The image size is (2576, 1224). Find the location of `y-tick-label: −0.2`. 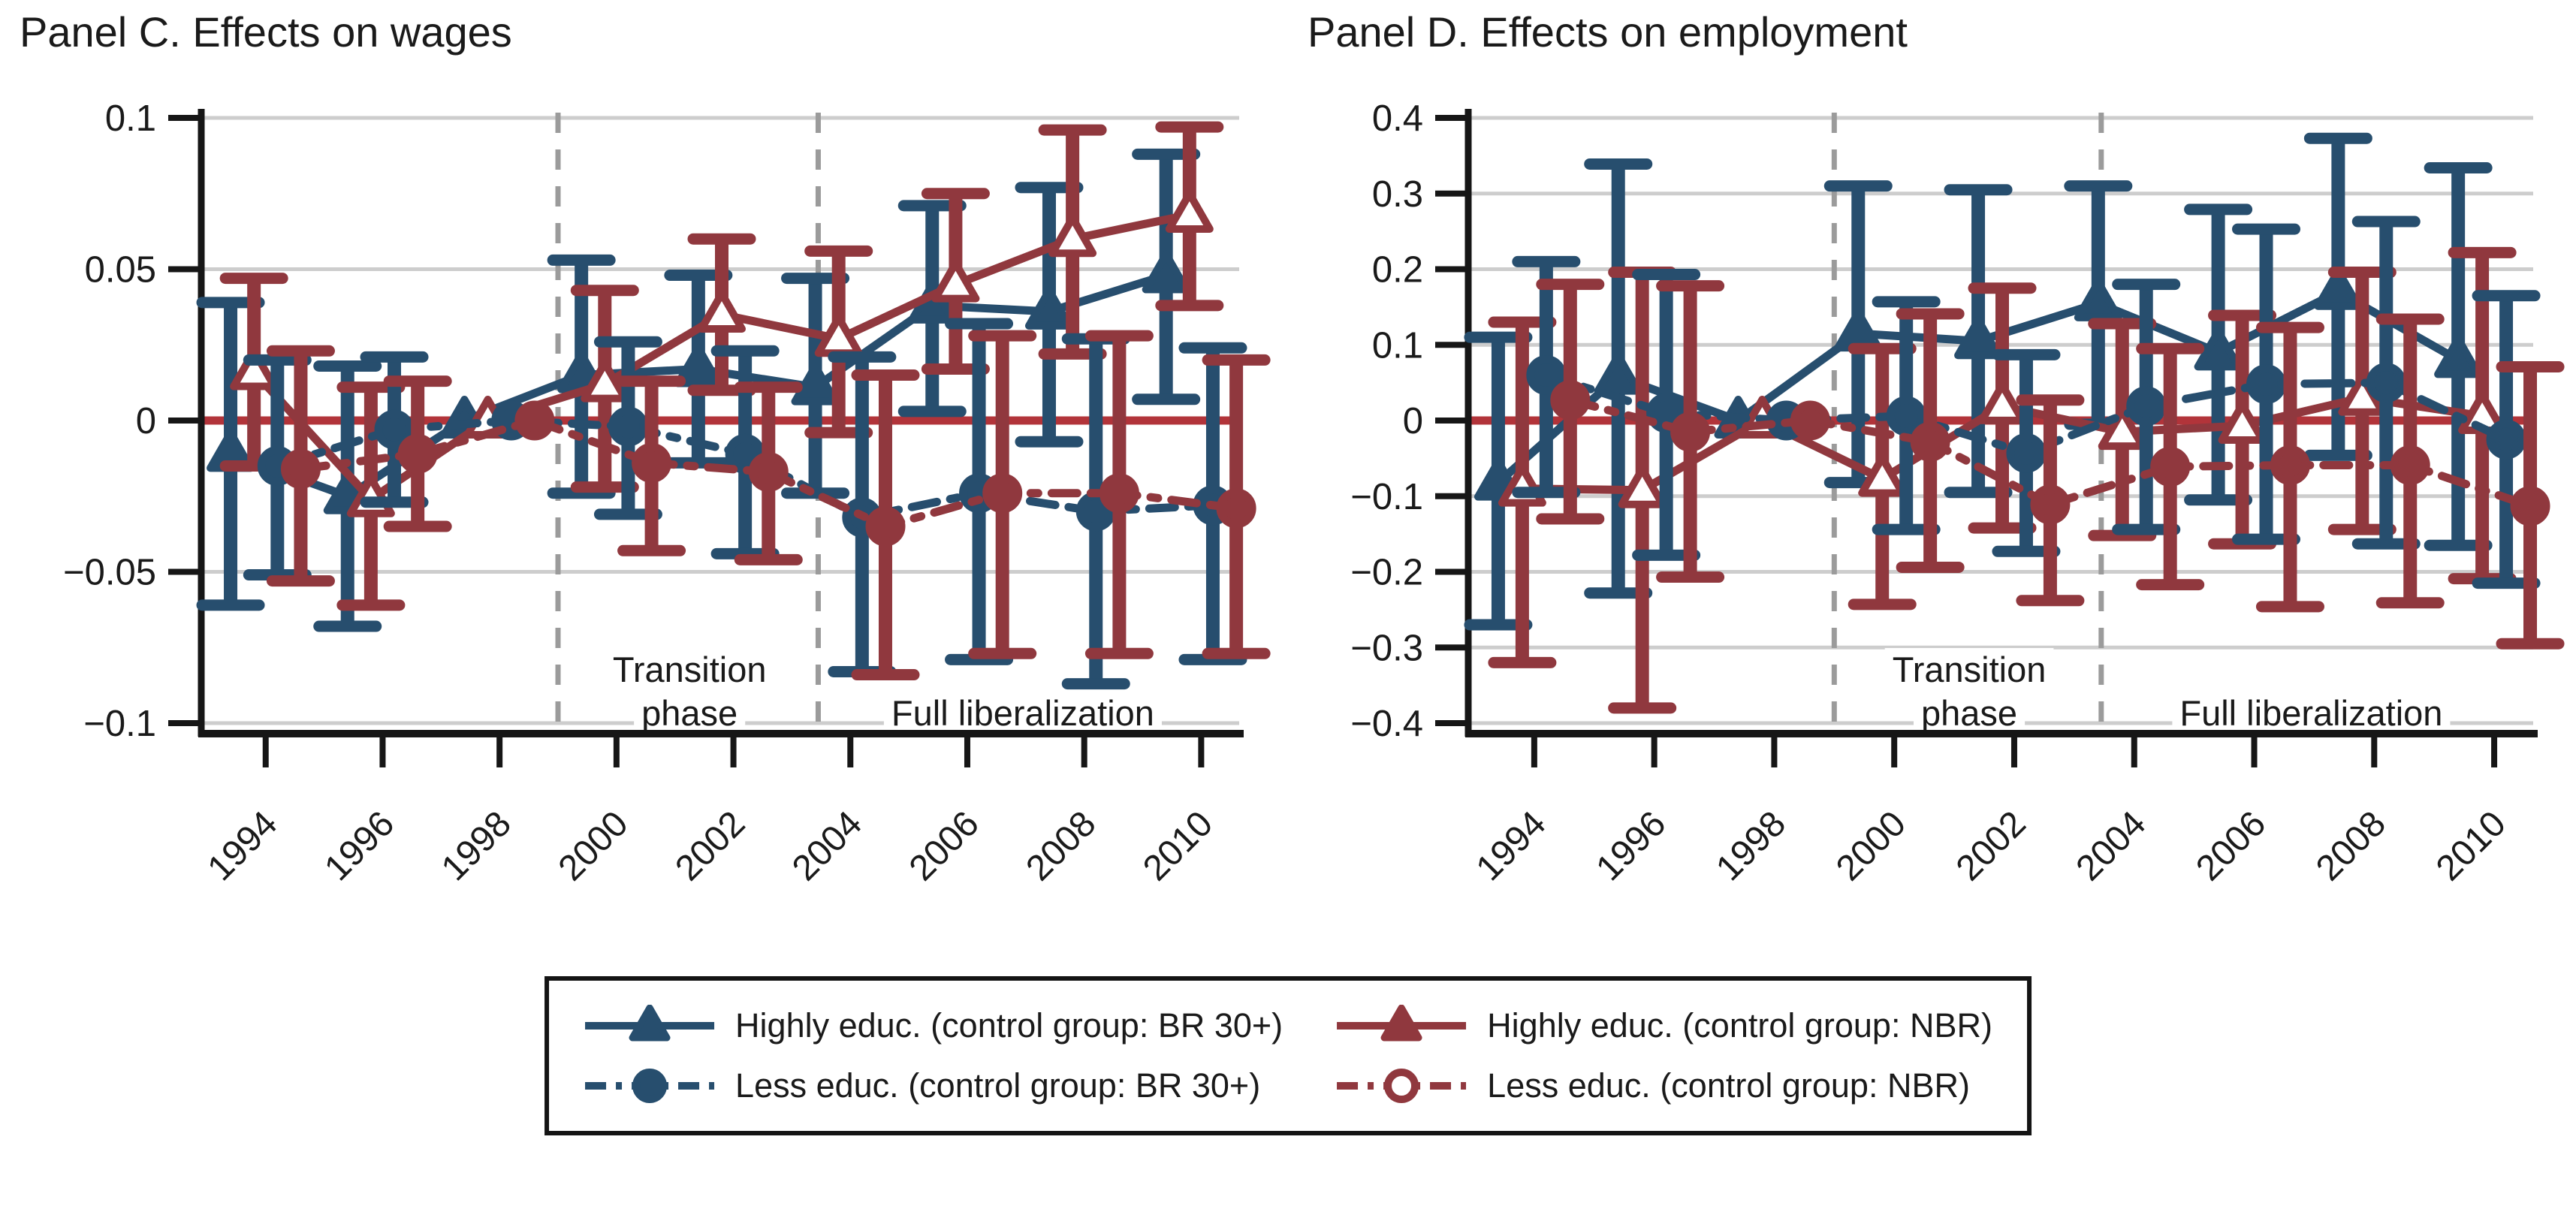

y-tick-label: −0.2 is located at coordinates (1386, 573).